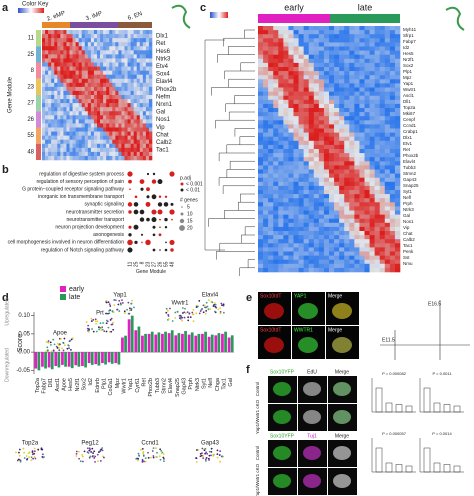 This screenshot has width=474, height=496. I want to click on gene-label: Snap25, so click(411, 185).